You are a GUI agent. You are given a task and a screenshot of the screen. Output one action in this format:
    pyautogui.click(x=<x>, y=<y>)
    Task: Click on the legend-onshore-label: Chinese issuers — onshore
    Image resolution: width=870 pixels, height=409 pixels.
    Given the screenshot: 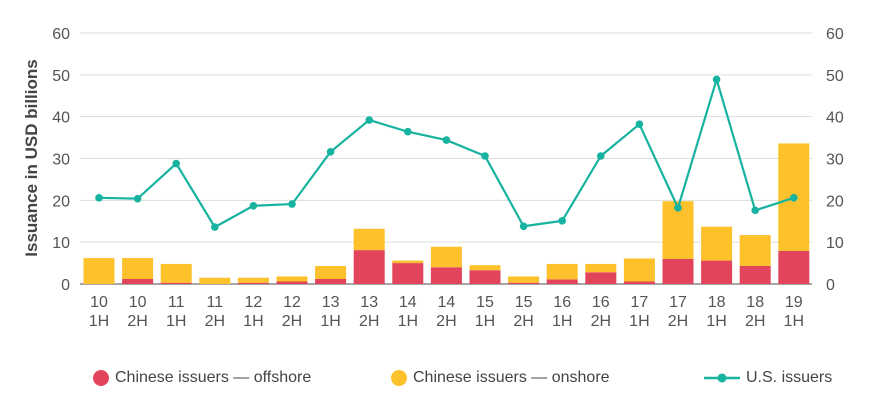 What is the action you would take?
    pyautogui.click(x=511, y=377)
    